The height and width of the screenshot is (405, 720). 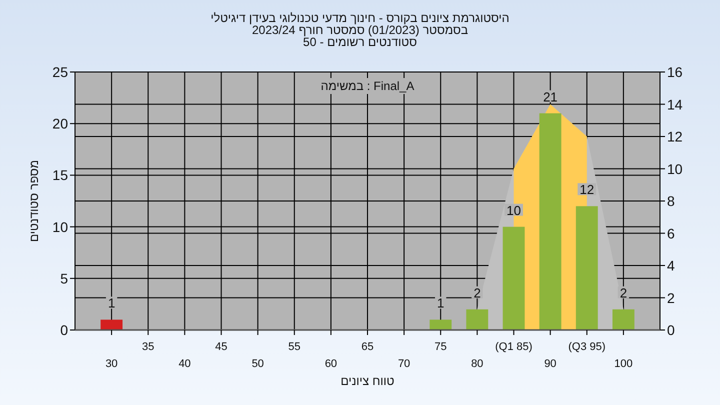 What do you see at coordinates (671, 201) in the screenshot?
I see `y2-tick-label: 8` at bounding box center [671, 201].